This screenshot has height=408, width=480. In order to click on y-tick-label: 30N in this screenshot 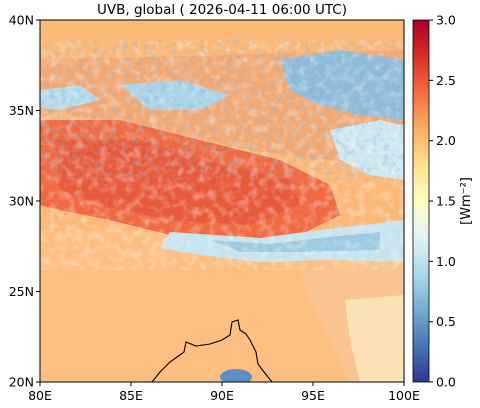, I will do `click(21, 201)`.